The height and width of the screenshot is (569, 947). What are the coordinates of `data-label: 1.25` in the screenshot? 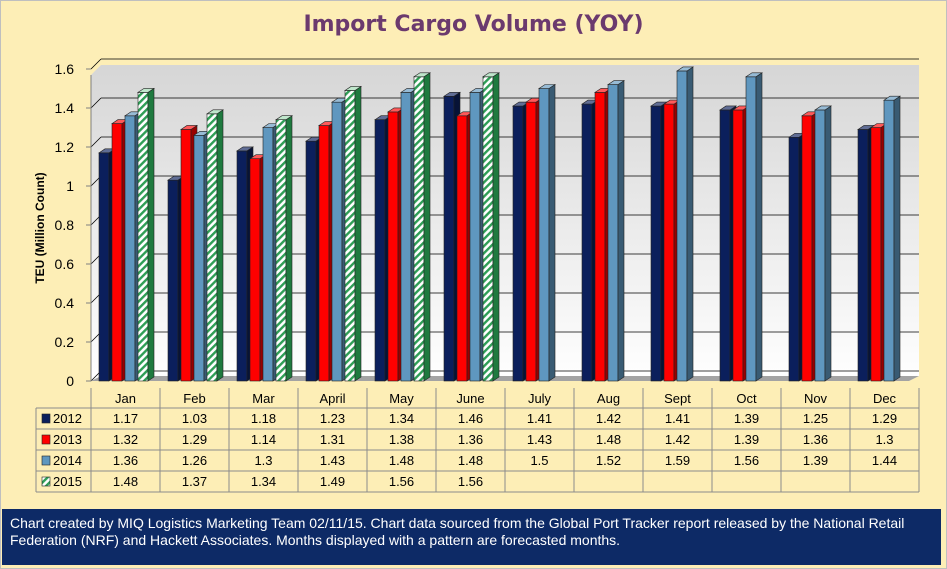 It's located at (815, 418).